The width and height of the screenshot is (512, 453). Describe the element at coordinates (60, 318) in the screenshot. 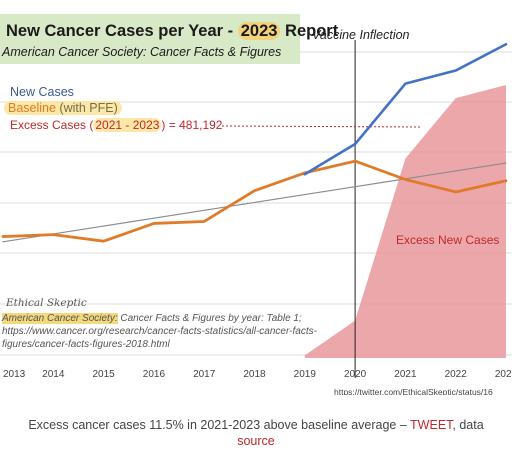

I see `source-org: American Cancer Society:` at that location.